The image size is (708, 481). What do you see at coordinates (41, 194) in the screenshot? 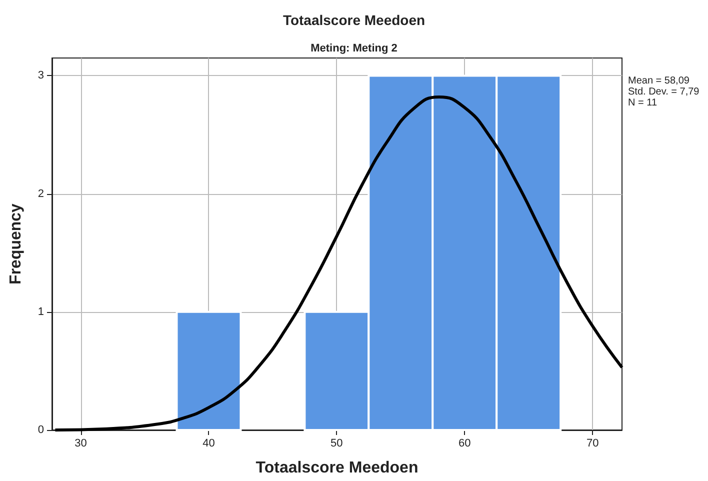
I see `y-tick-label: 2` at bounding box center [41, 194].